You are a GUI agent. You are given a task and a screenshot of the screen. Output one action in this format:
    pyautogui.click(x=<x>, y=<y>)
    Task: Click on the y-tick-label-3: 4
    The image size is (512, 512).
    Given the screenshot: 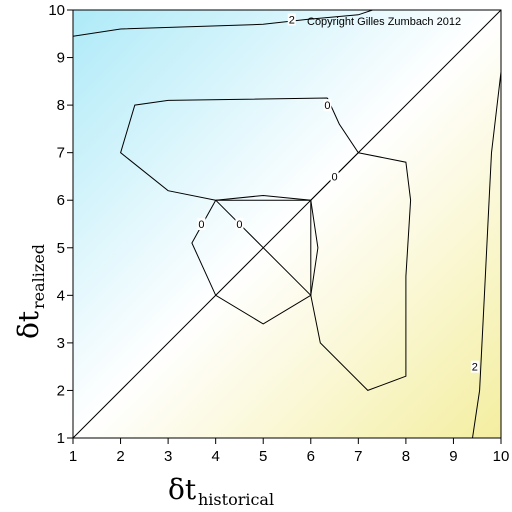 What is the action you would take?
    pyautogui.click(x=61, y=295)
    